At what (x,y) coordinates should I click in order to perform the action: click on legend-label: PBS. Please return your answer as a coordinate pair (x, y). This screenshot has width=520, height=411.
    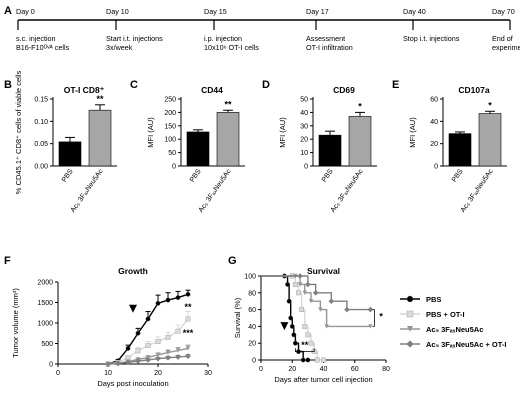
    Looking at the image, I should click on (433, 299).